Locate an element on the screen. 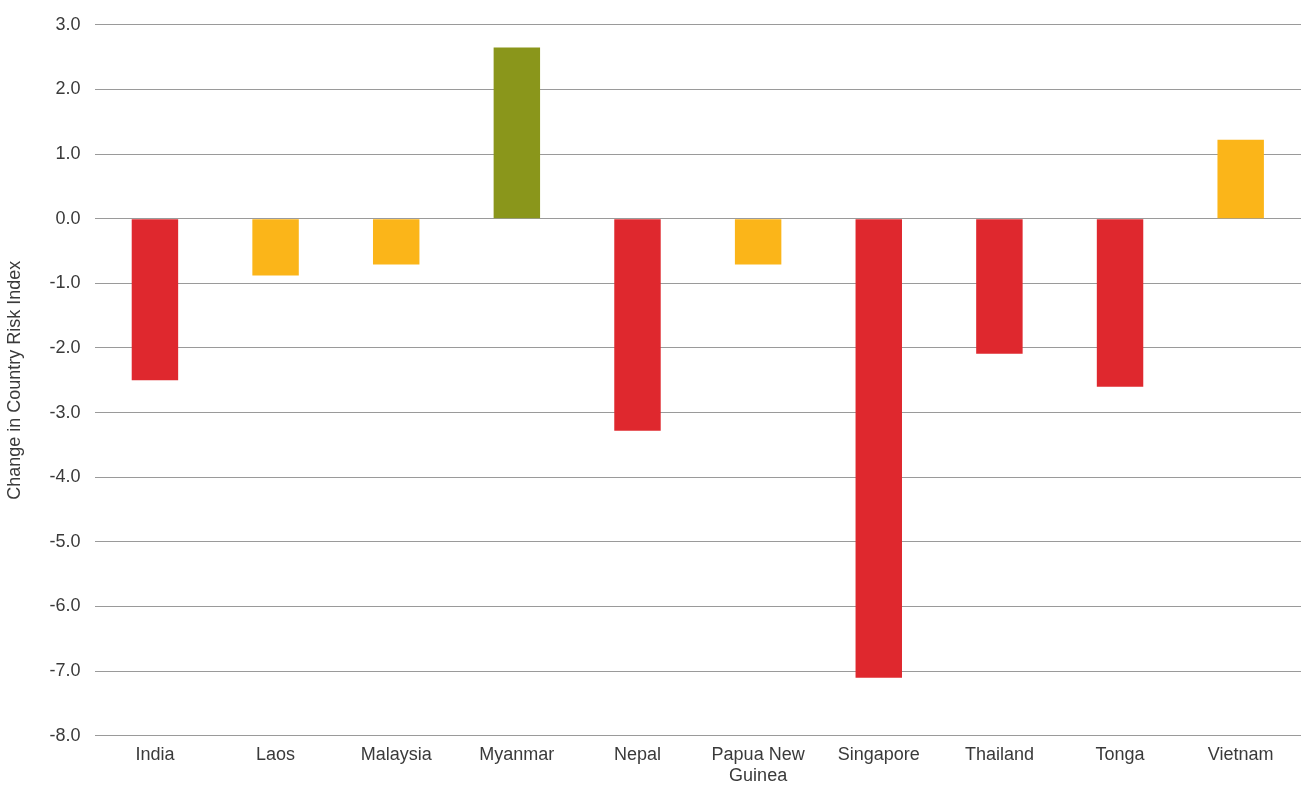 The width and height of the screenshot is (1303, 795). y-tick-label: 1.0 is located at coordinates (68, 153).